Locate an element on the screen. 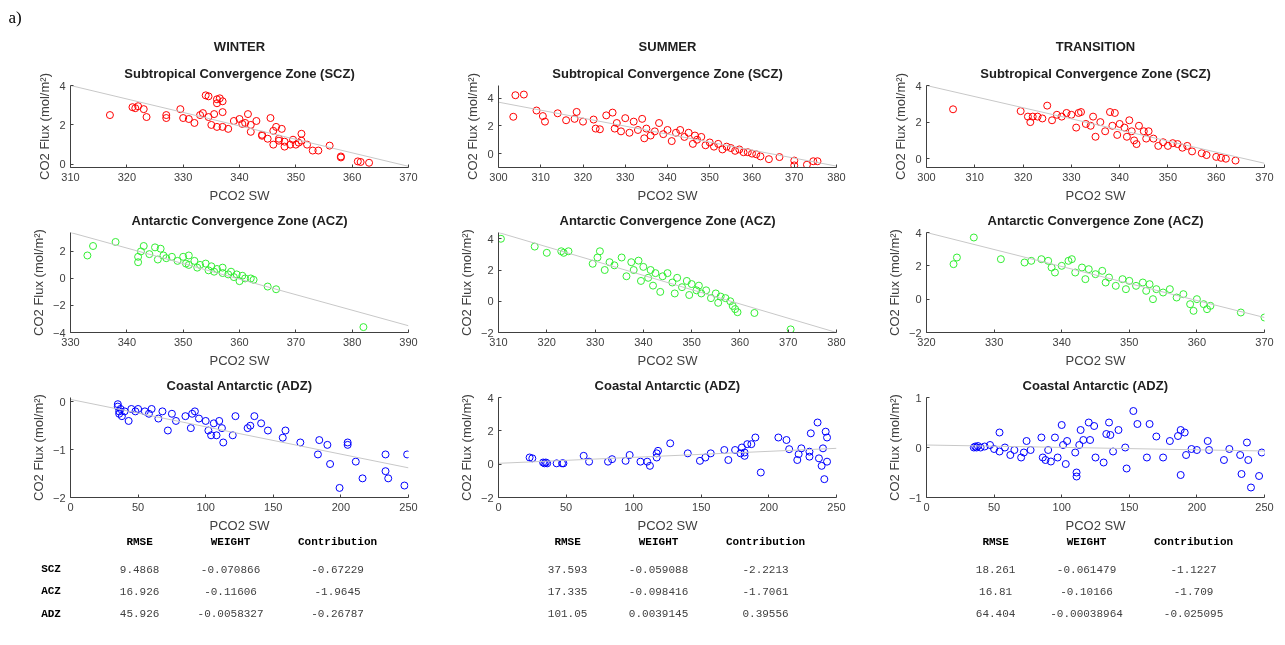 Image resolution: width=1285 pixels, height=645 pixels. text: a) is located at coordinates (15, 17).